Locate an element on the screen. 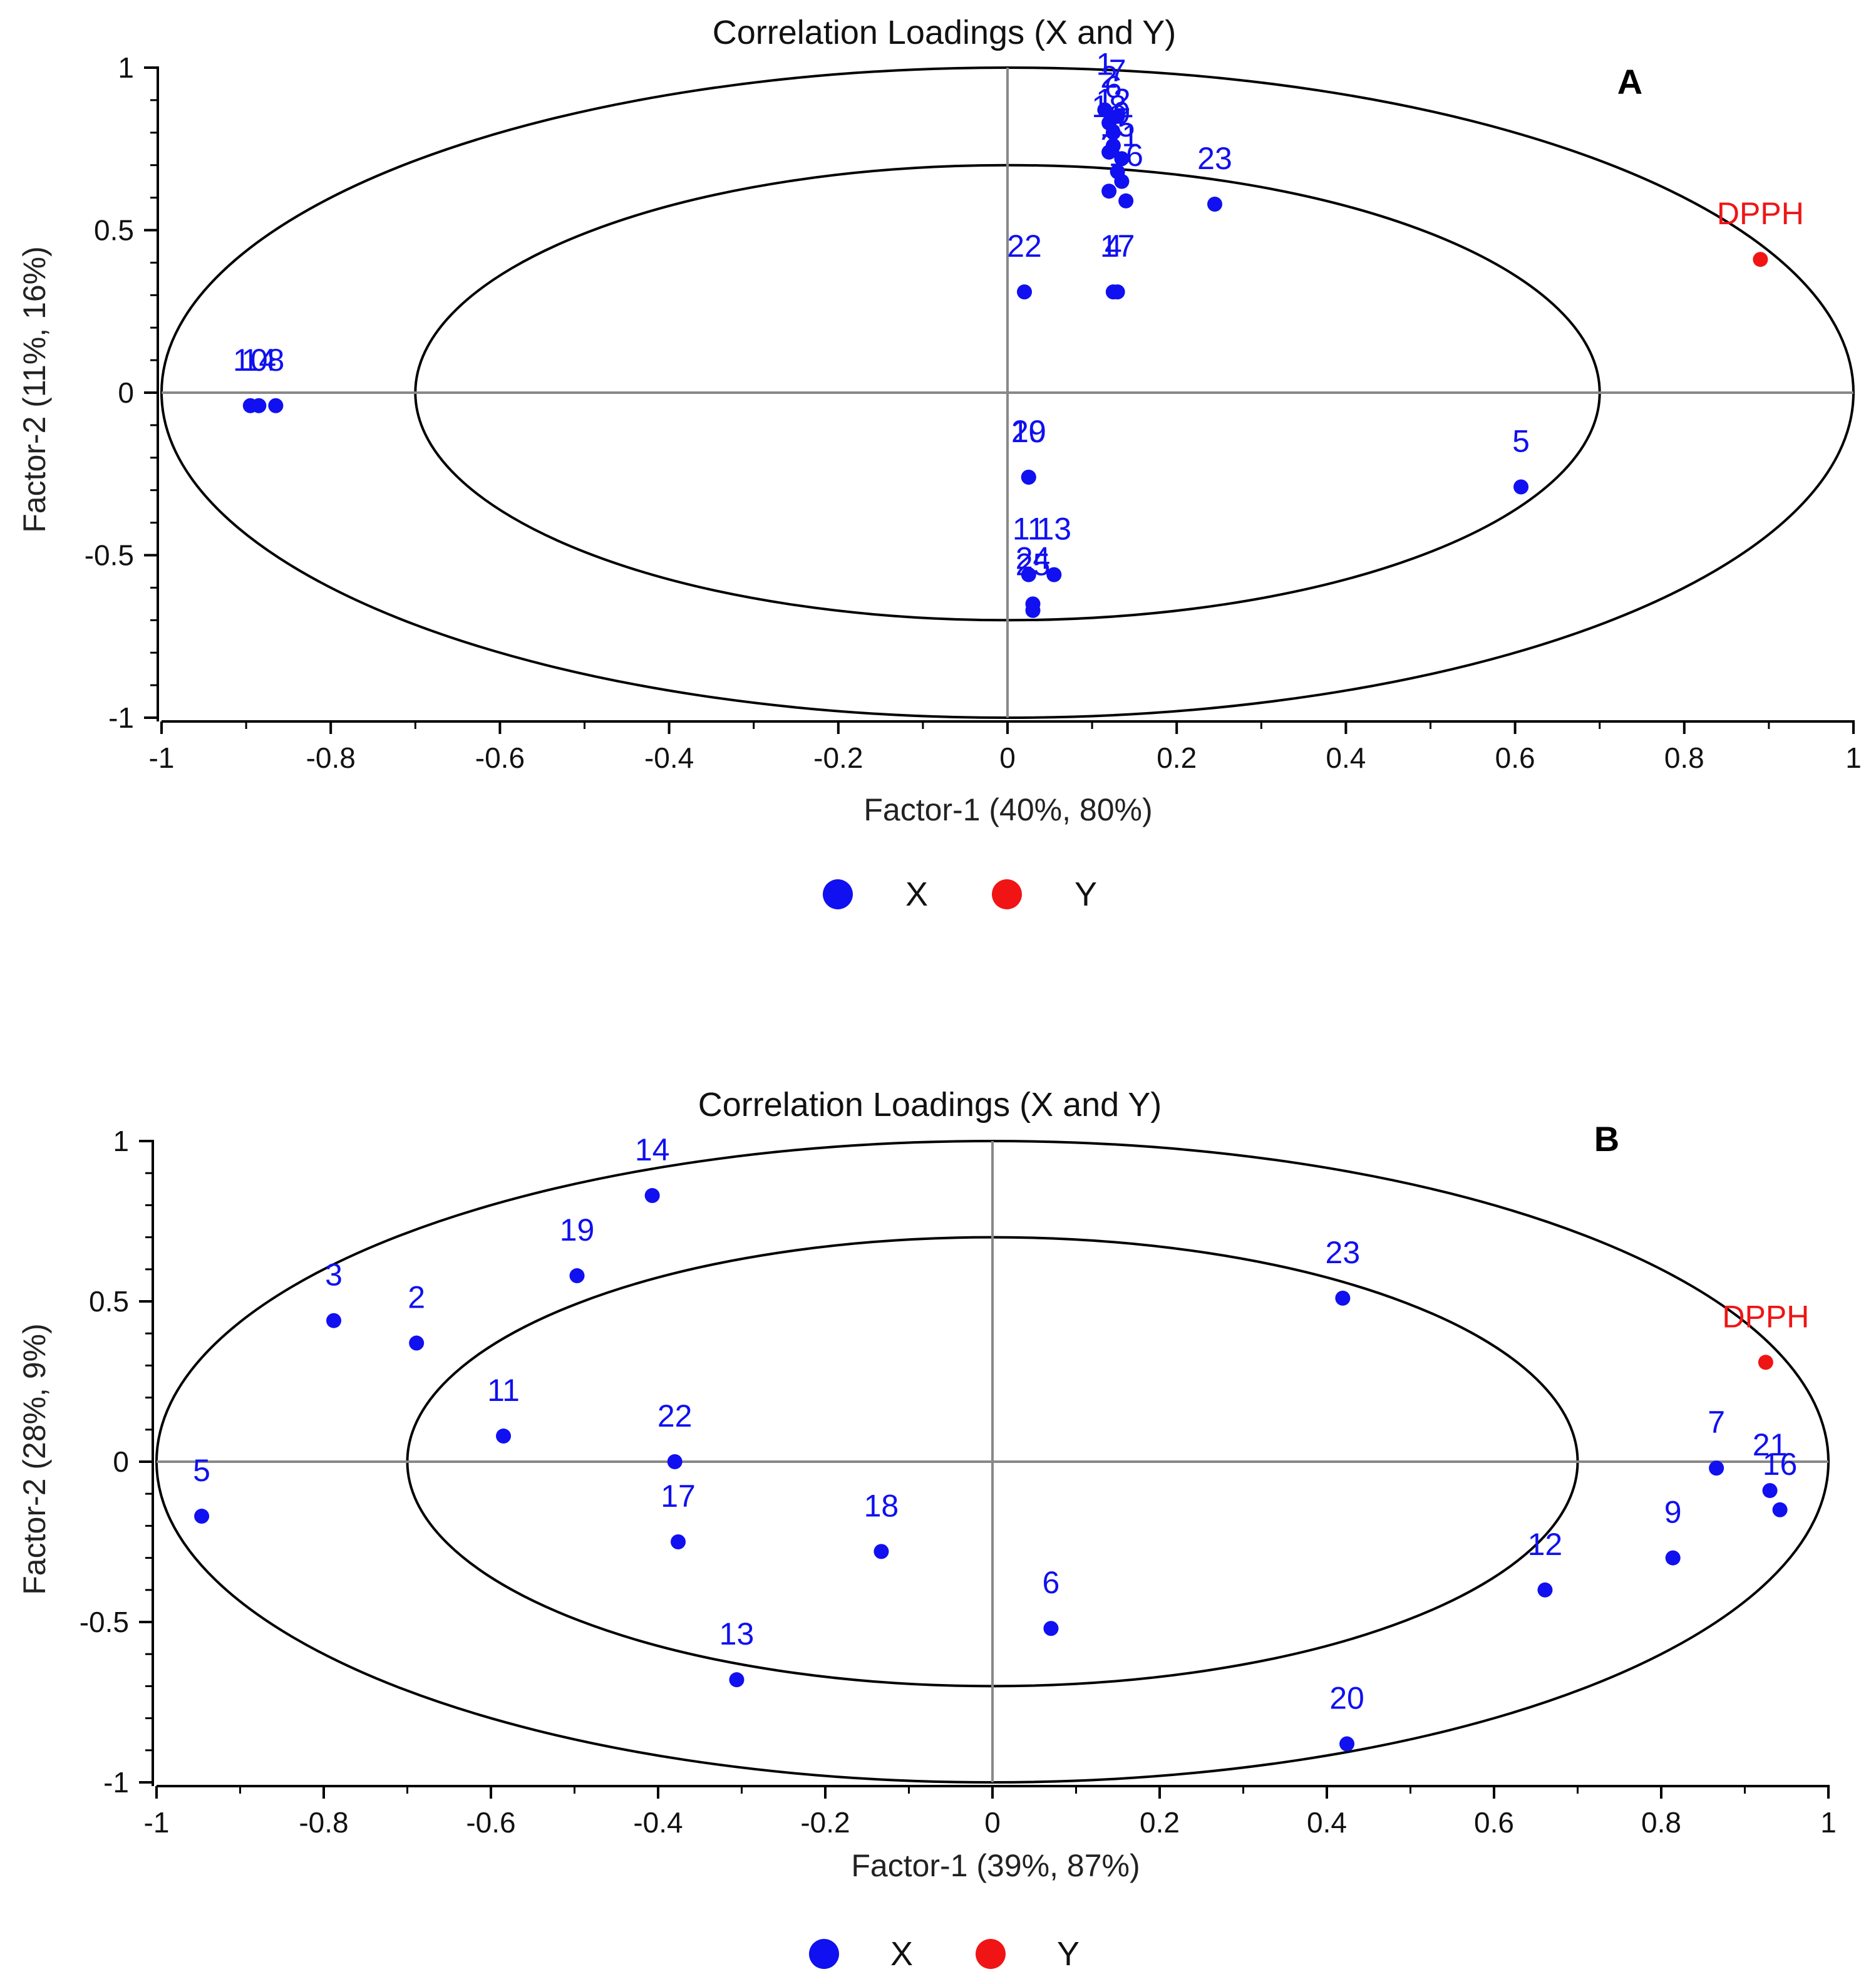  data-point-label: DPPH is located at coordinates (1760, 213).